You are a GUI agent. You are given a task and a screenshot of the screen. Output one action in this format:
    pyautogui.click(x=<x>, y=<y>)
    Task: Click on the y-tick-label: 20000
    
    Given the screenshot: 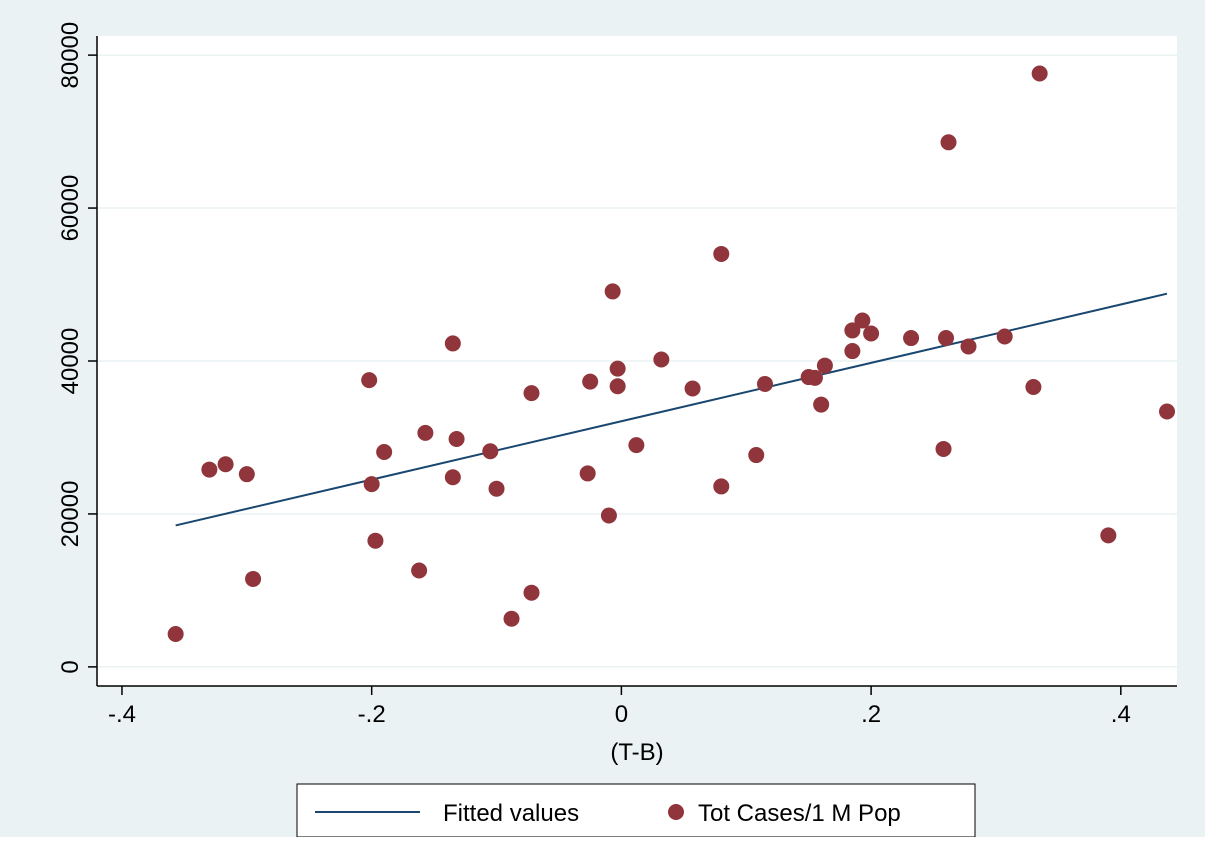 What is the action you would take?
    pyautogui.click(x=70, y=514)
    